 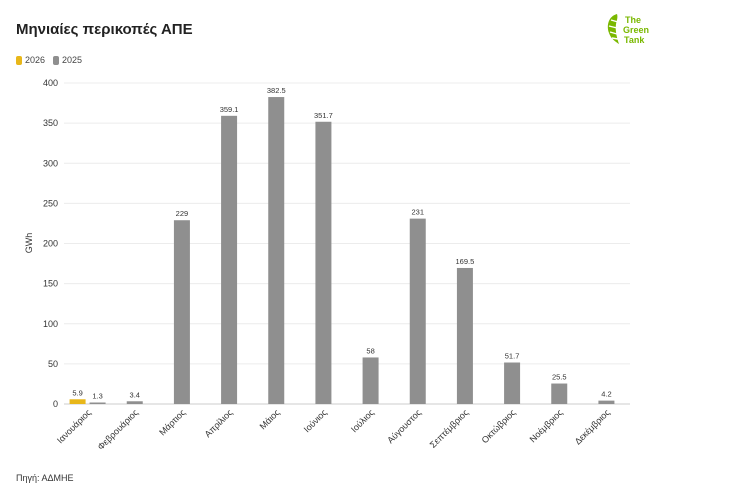 I want to click on chart-title: Μηνιαίες περικοπές ΑΠΕ, so click(x=104, y=29).